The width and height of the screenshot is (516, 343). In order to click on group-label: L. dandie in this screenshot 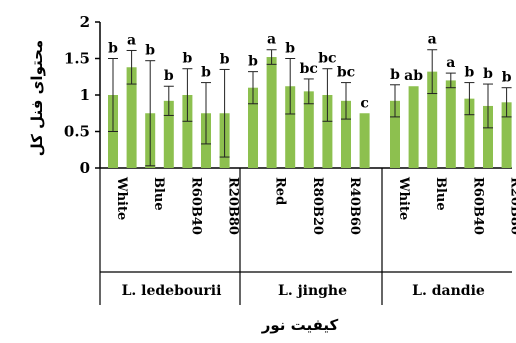, I will do `click(448, 291)`.